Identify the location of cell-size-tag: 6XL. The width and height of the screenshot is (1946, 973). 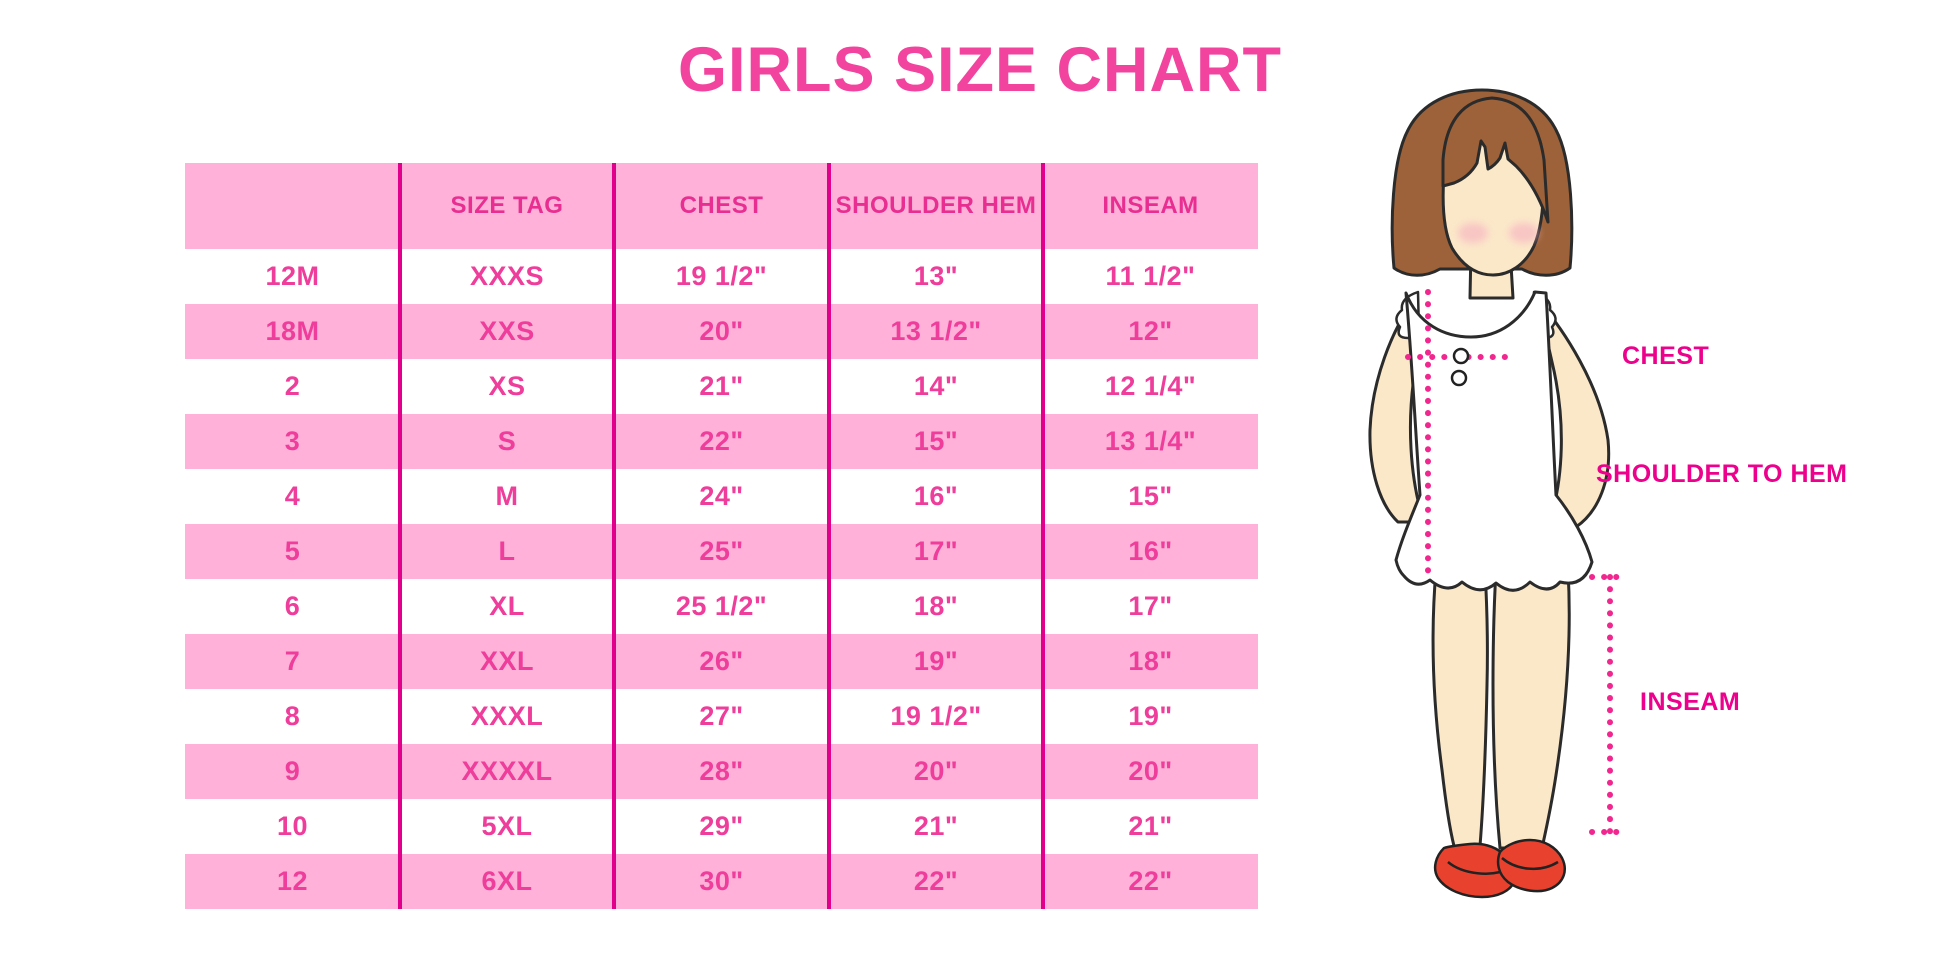
(507, 881).